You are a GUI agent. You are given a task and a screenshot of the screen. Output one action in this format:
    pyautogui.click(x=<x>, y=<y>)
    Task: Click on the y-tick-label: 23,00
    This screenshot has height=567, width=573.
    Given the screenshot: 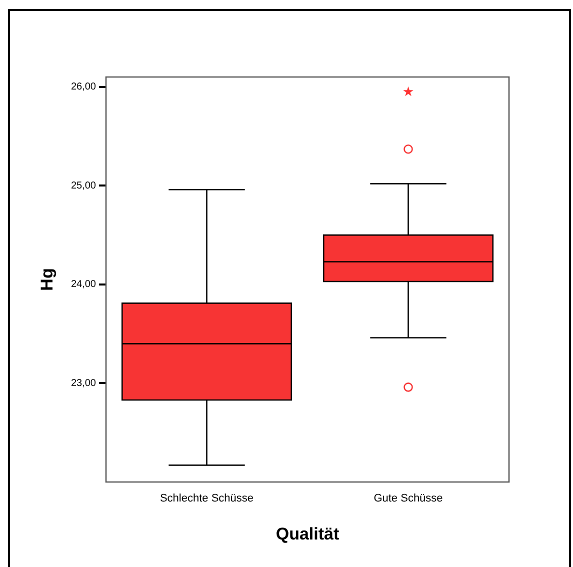 What is the action you would take?
    pyautogui.click(x=83, y=383)
    